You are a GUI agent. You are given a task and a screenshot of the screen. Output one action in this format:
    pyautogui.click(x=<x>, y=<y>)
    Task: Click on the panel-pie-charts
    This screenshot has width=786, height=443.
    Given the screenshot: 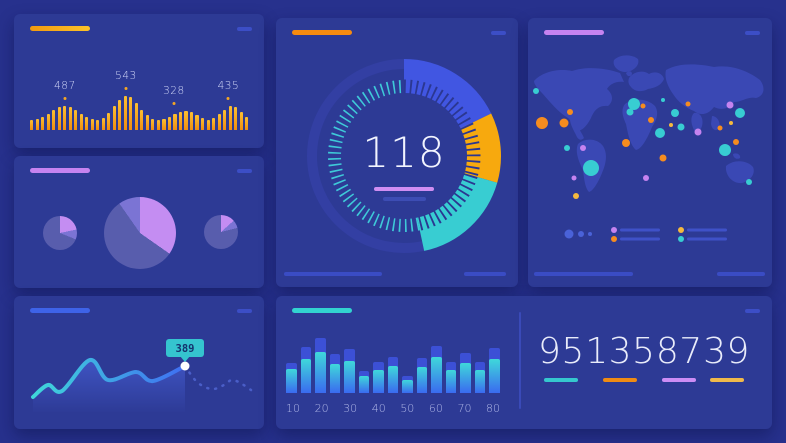 What is the action you would take?
    pyautogui.click(x=139, y=222)
    